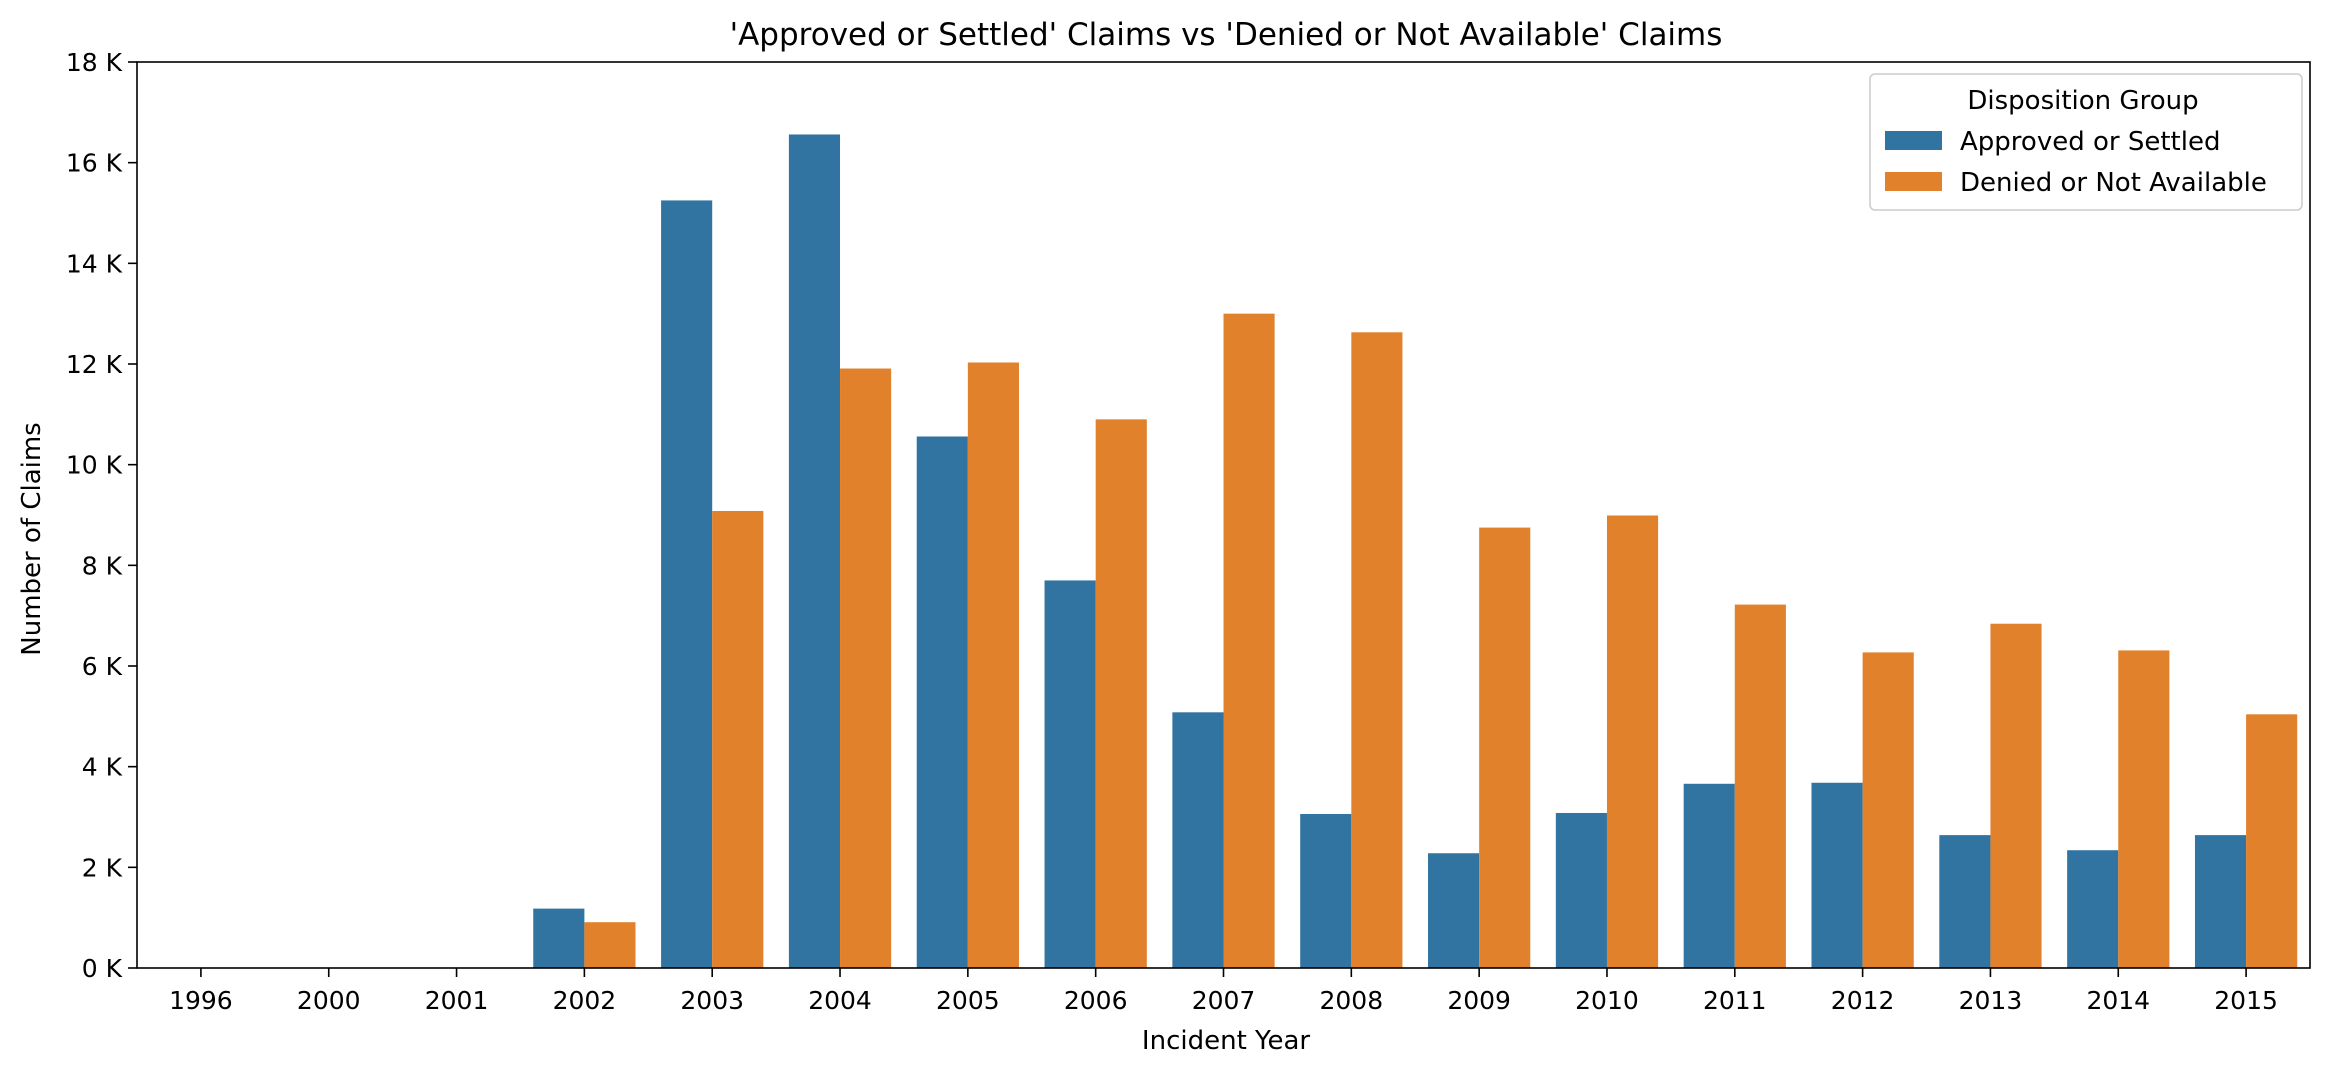 This screenshot has width=2331, height=1075. Describe the element at coordinates (94, 62) in the screenshot. I see `y-tick-label: 18 K` at that location.